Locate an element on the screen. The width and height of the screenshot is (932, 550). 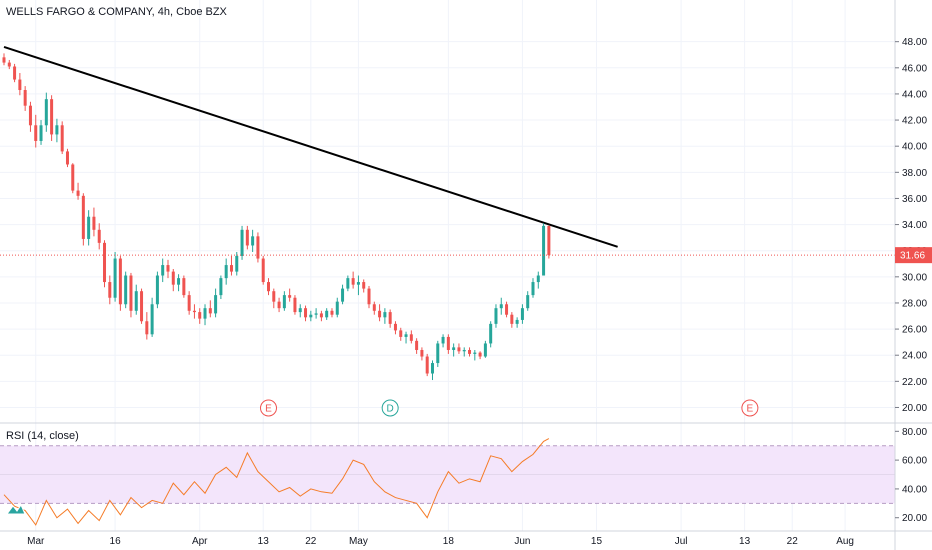
price-tick-label: 28.00 is located at coordinates (914, 303).